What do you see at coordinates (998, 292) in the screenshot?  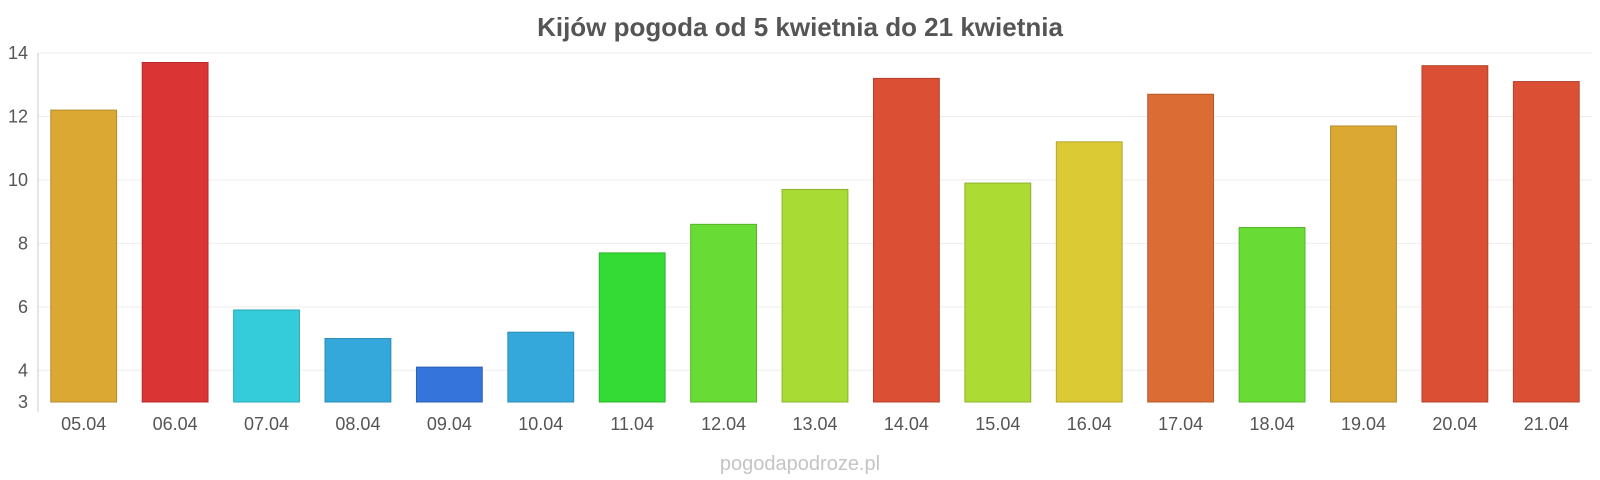 I see `bar-15.04` at bounding box center [998, 292].